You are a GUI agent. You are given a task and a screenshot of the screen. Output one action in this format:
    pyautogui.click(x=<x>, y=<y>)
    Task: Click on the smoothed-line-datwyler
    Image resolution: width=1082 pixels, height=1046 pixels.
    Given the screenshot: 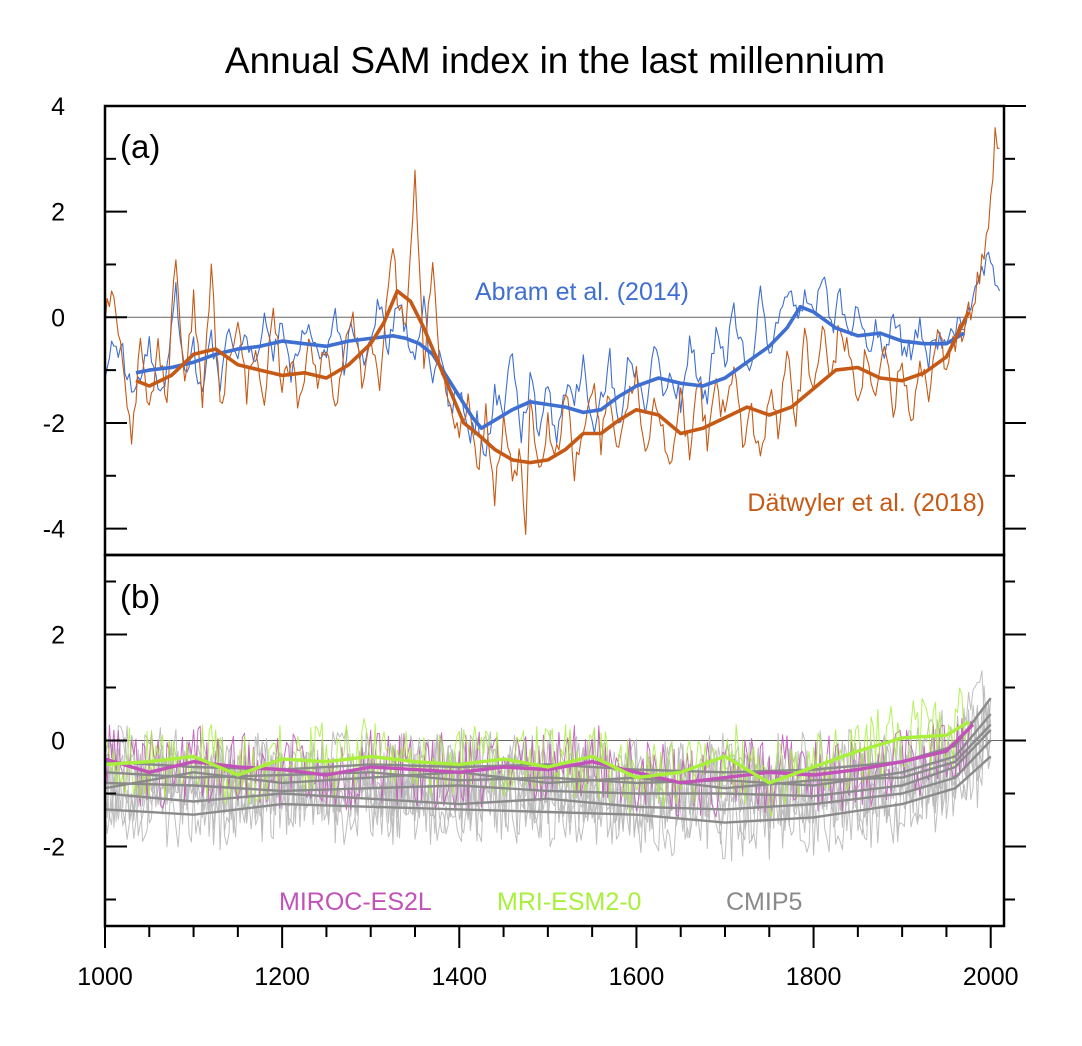 What is the action you would take?
    pyautogui.click(x=553, y=377)
    